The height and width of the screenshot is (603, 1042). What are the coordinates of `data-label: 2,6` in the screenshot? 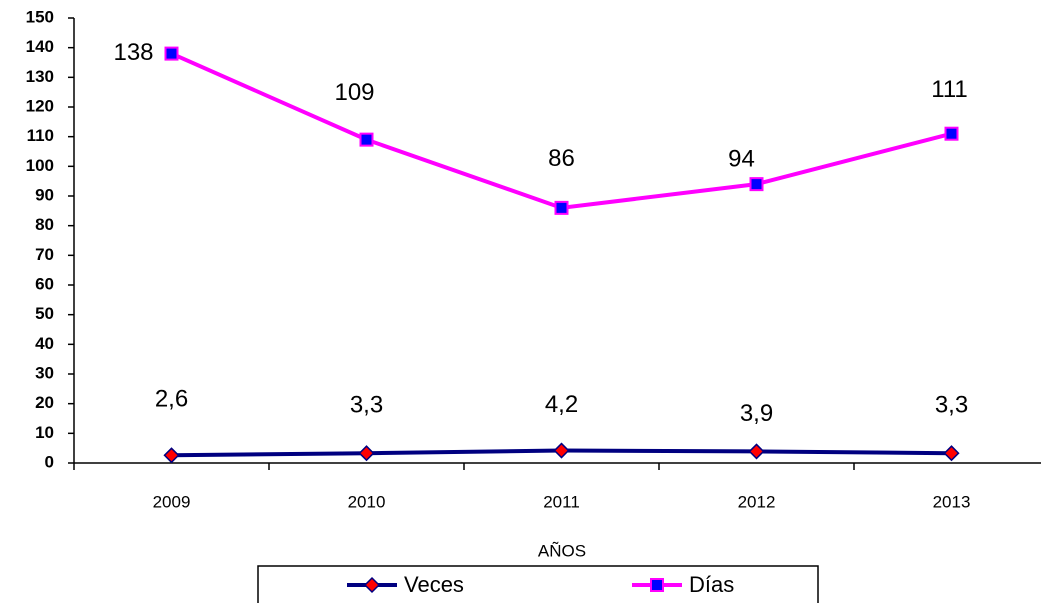 It's located at (171, 399).